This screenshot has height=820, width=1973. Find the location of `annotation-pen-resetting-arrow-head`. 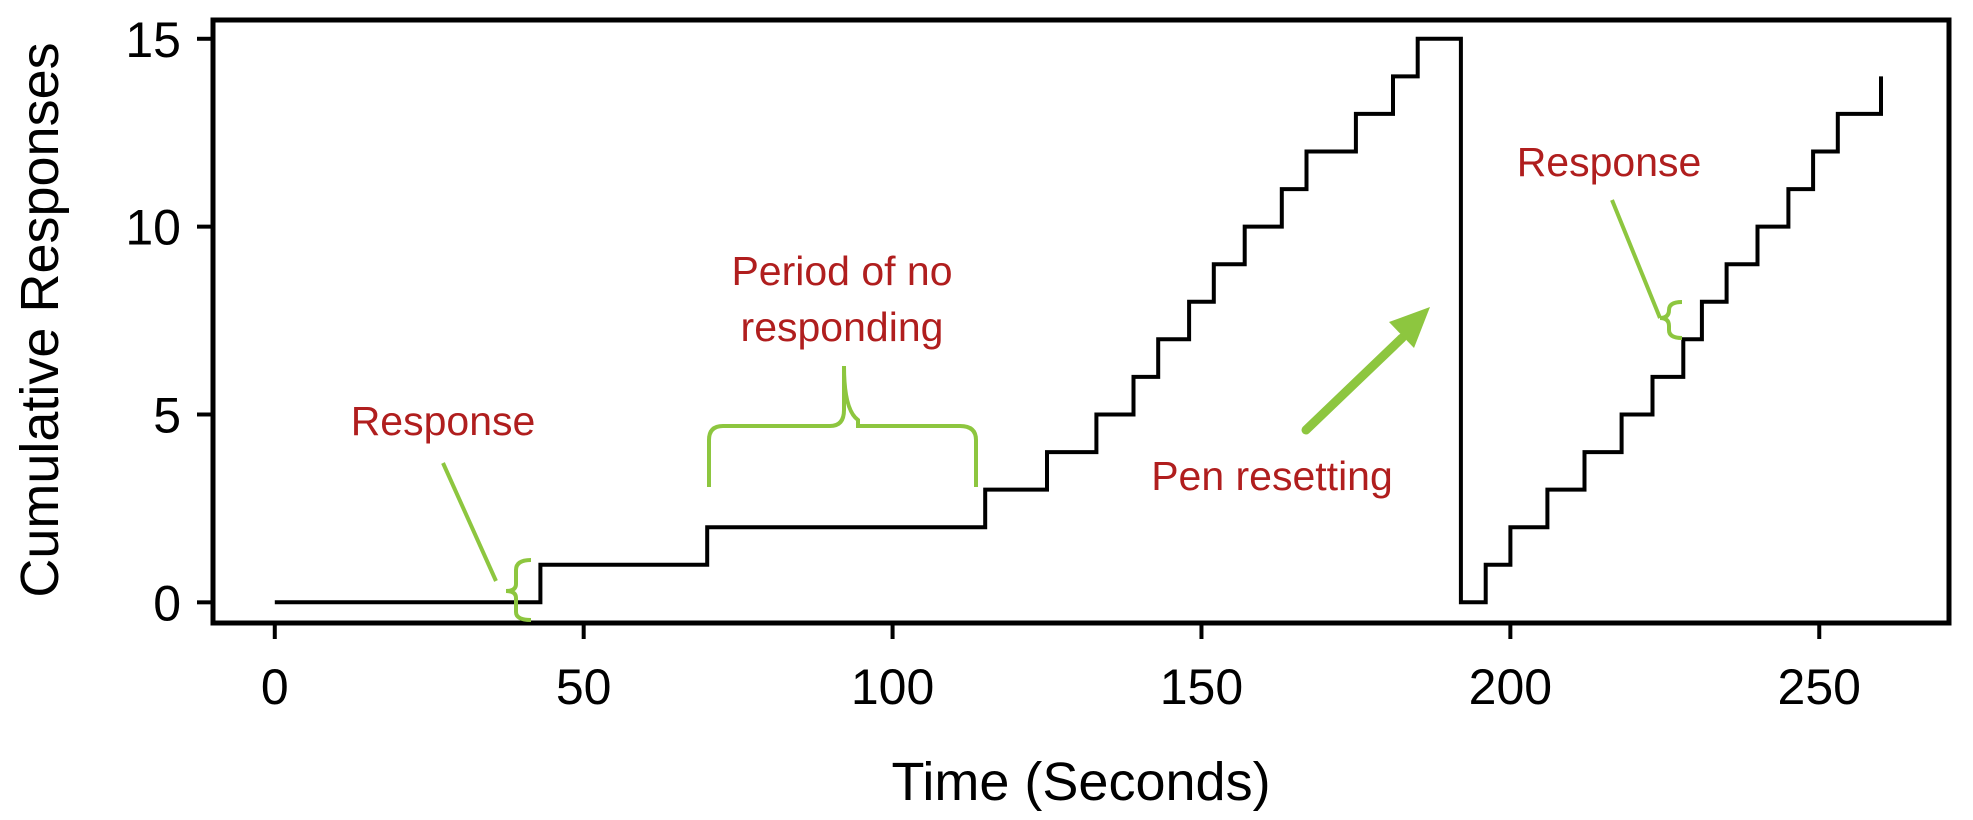

annotation-pen-resetting-arrow-head is located at coordinates (1409, 327).